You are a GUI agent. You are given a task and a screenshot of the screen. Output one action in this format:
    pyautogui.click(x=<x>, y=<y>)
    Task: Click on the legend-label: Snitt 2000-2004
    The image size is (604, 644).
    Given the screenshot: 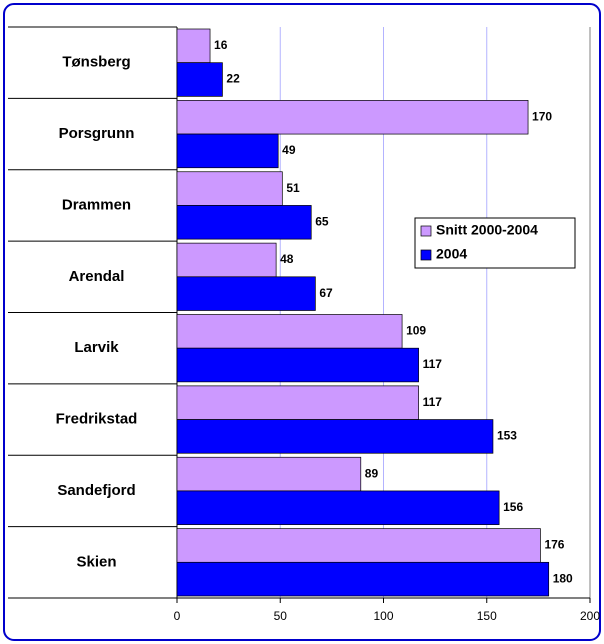 What is the action you would take?
    pyautogui.click(x=487, y=230)
    